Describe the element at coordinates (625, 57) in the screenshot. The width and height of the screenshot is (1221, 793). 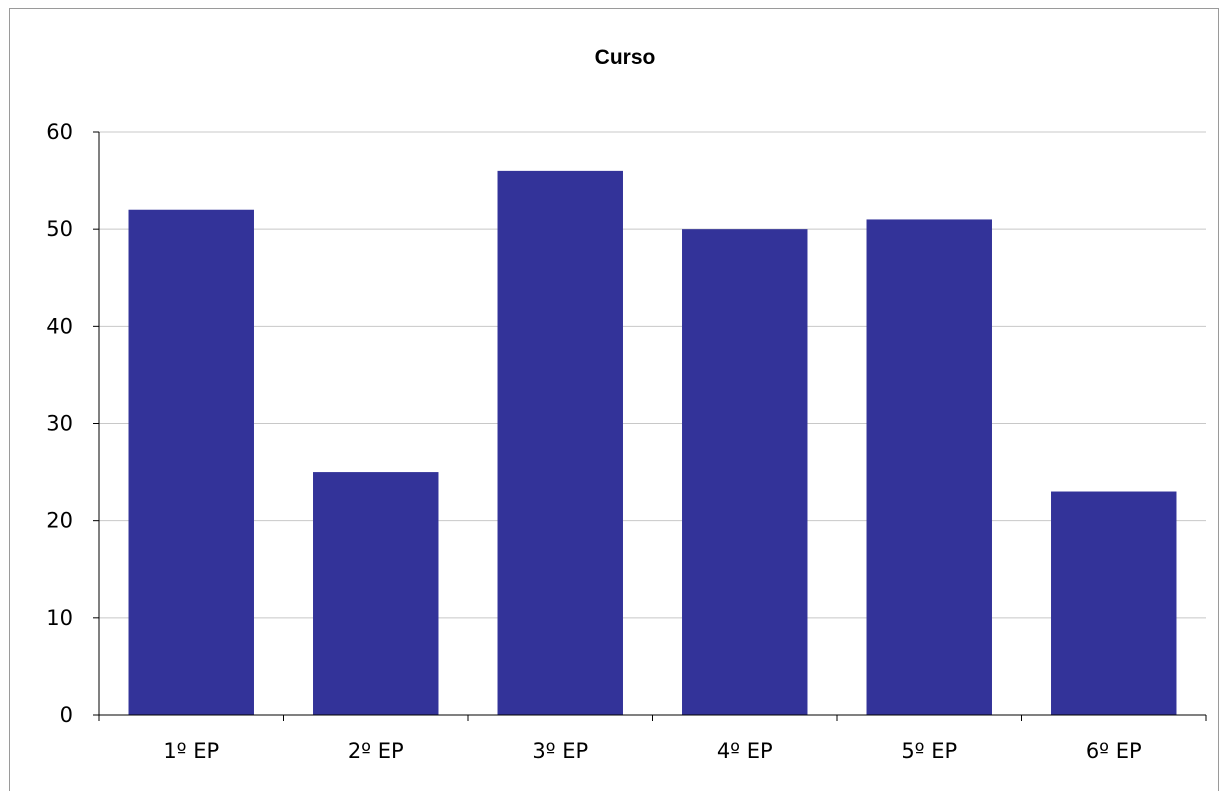
I see `chart-title: Curso` at that location.